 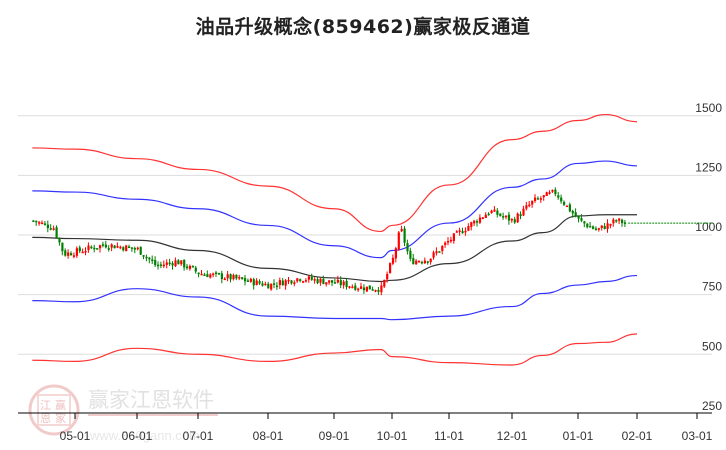 I want to click on svg-text: 家, so click(x=60, y=418).